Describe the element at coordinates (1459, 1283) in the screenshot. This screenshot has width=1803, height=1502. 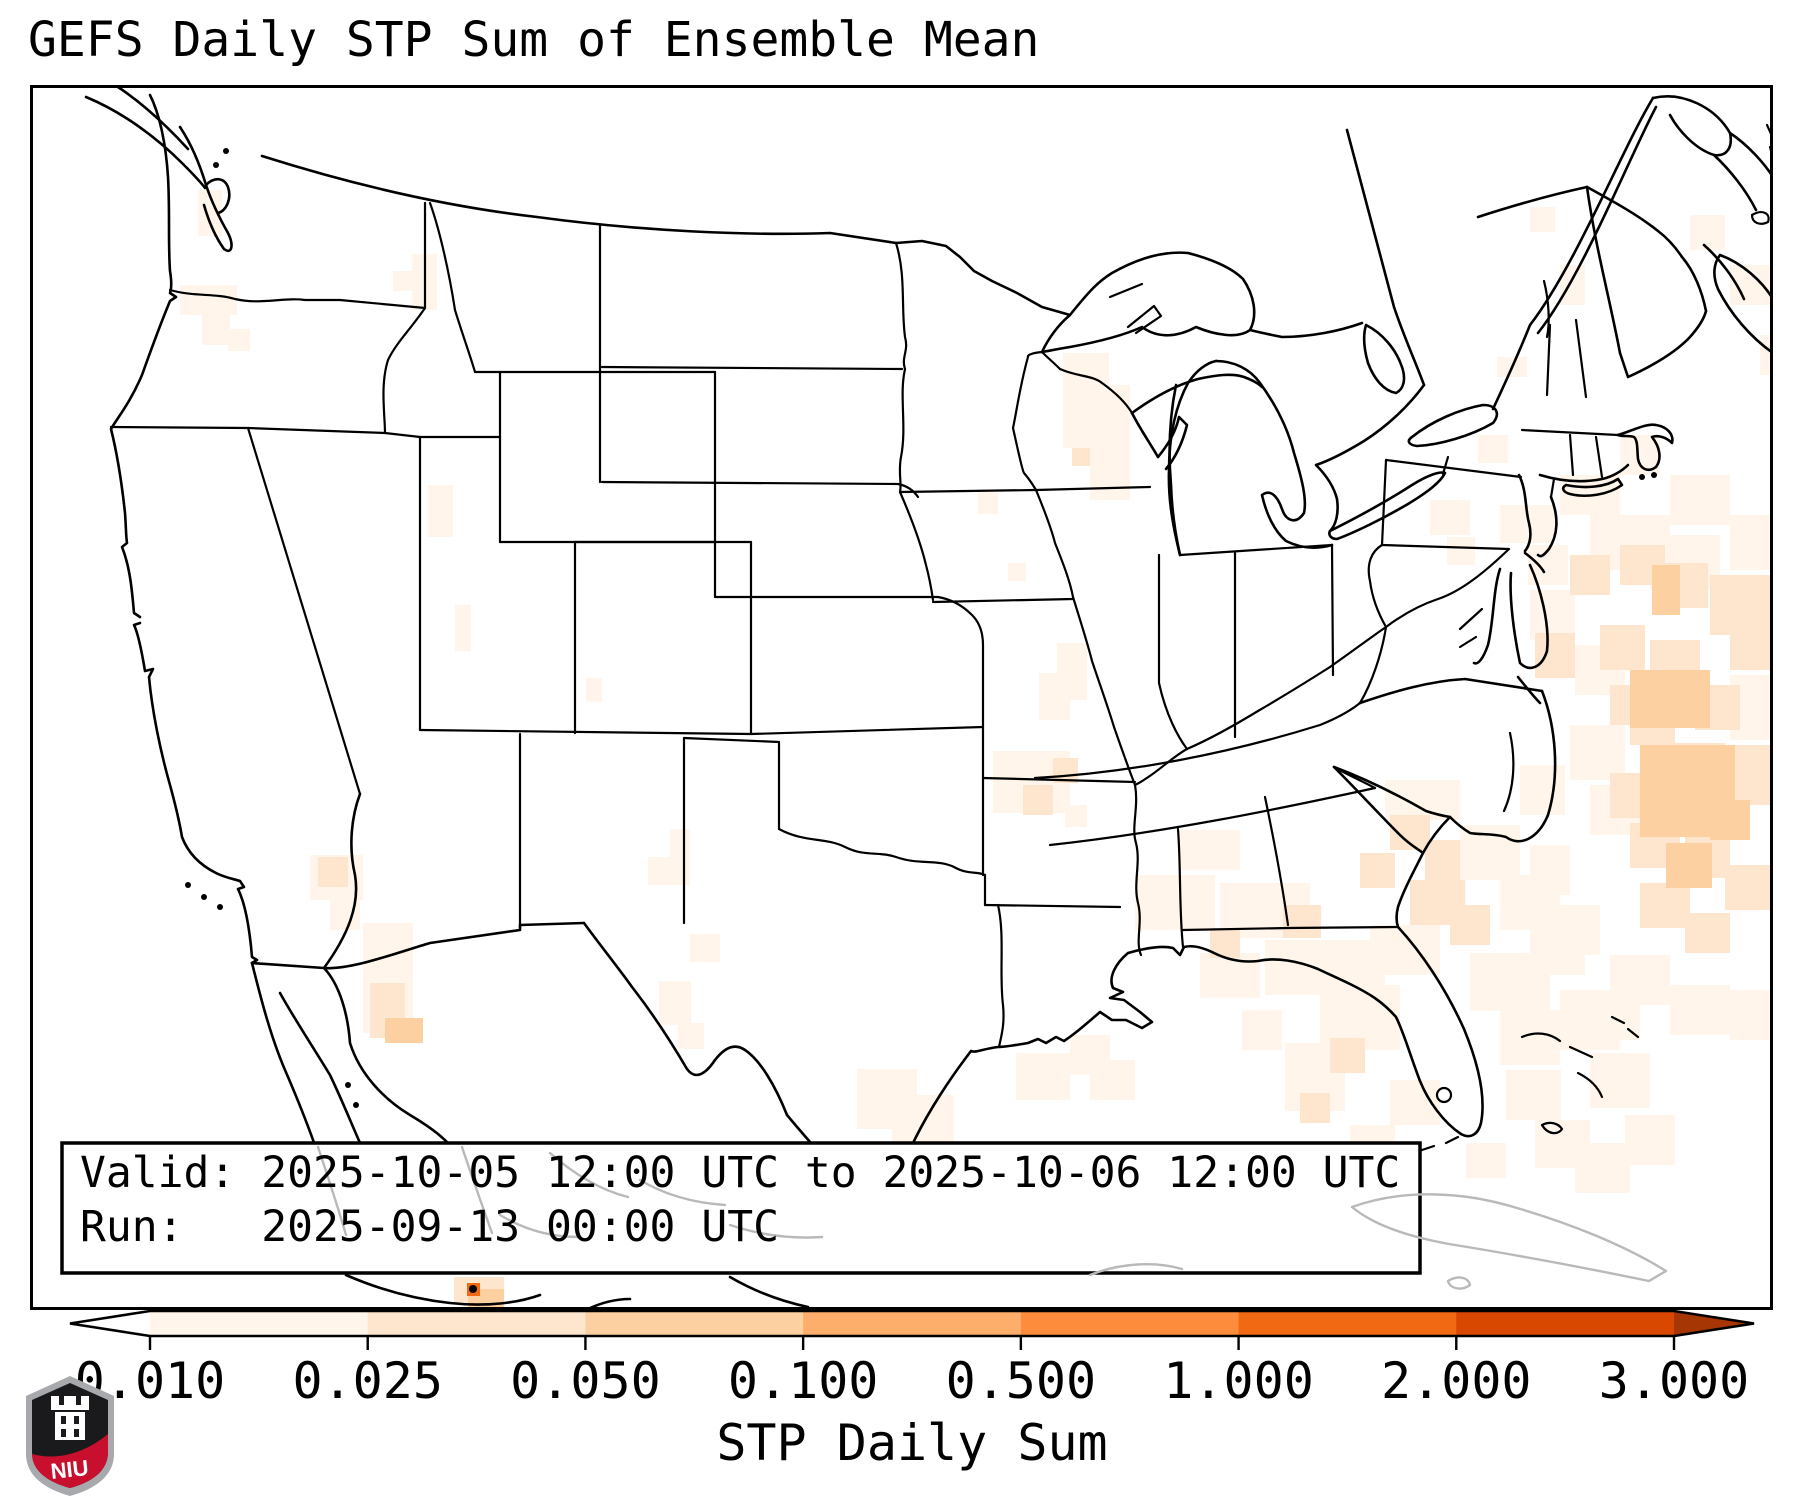
I see `isle-of-youth` at that location.